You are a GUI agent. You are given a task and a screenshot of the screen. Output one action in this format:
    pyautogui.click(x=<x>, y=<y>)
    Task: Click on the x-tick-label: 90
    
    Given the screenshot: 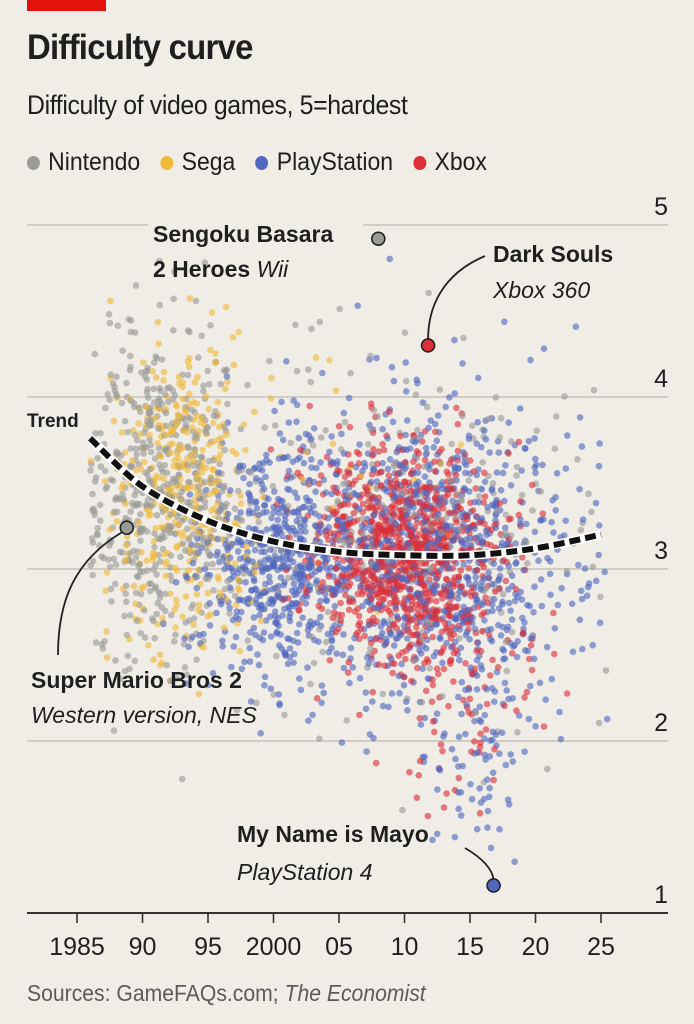 What is the action you would take?
    pyautogui.click(x=143, y=947)
    